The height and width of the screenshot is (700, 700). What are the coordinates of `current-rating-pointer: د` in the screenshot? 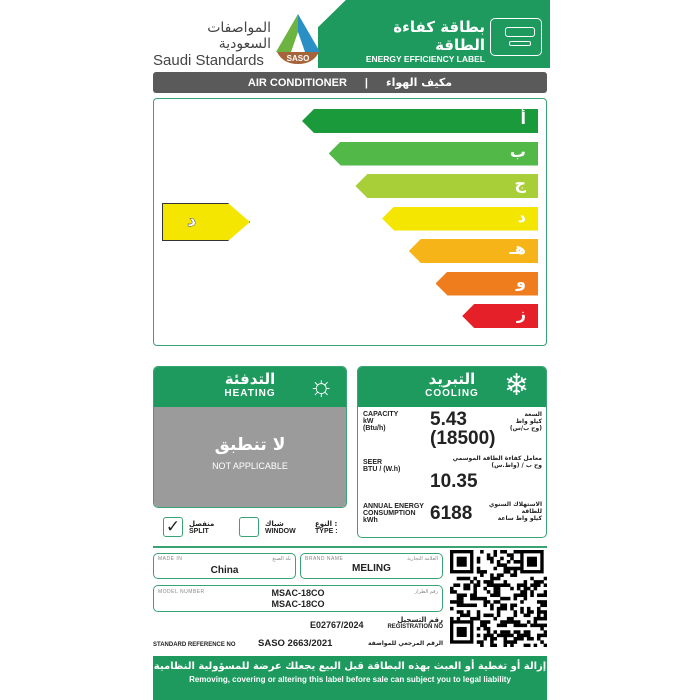 It's located at (206, 222).